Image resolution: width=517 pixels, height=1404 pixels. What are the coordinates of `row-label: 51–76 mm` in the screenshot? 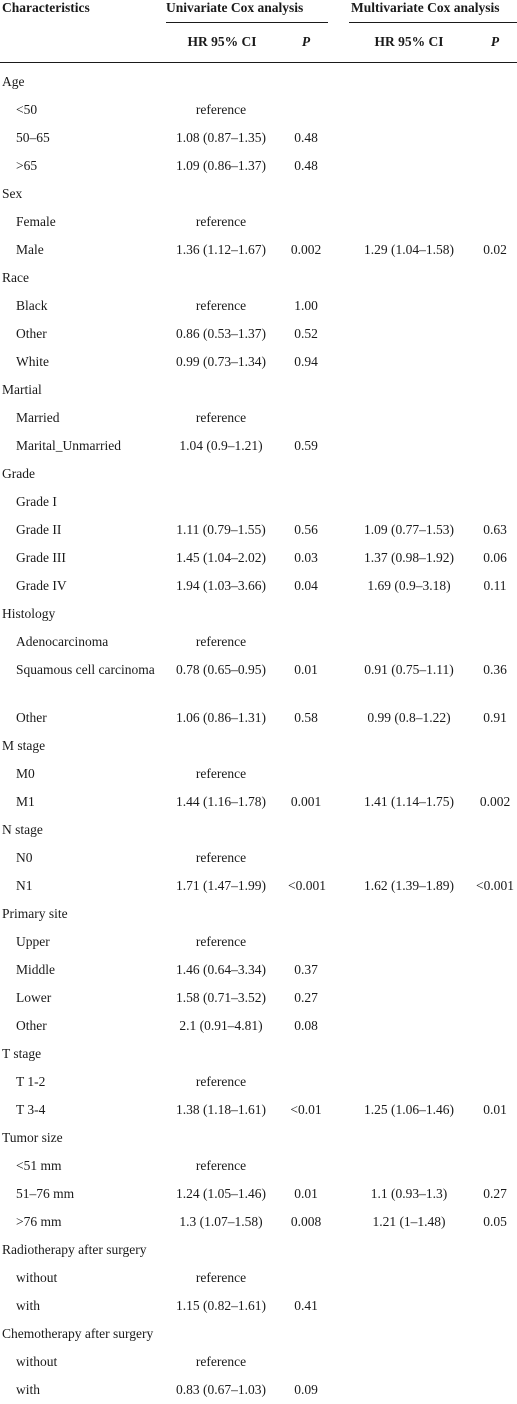 It's located at (45, 1193).